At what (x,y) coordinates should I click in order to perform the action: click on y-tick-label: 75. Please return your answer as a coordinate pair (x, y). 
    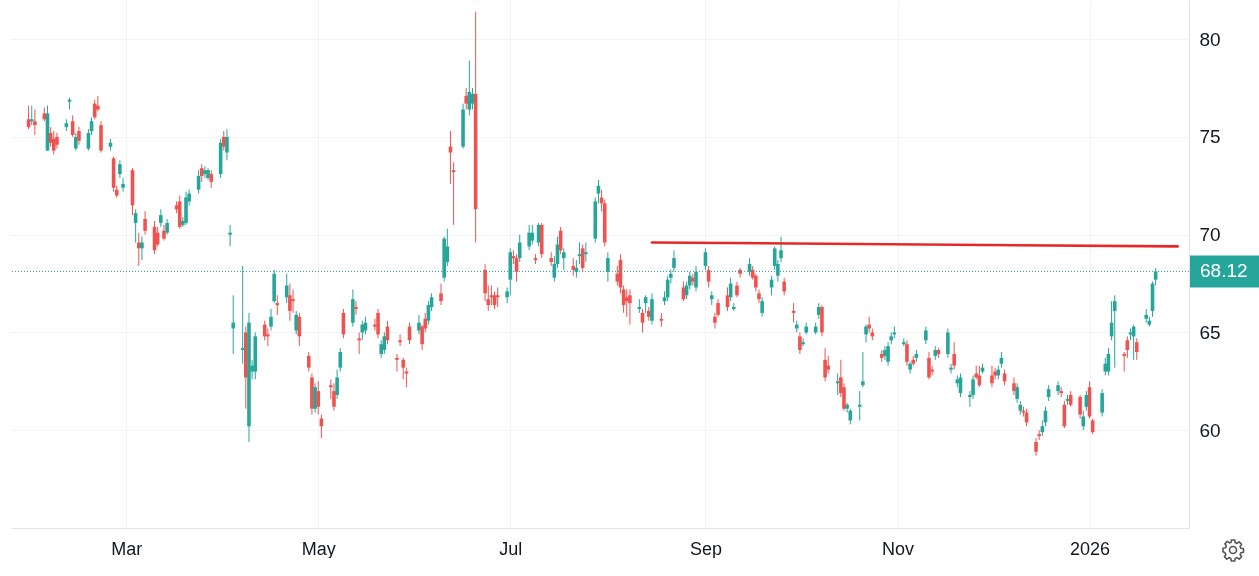
    Looking at the image, I should click on (1210, 137).